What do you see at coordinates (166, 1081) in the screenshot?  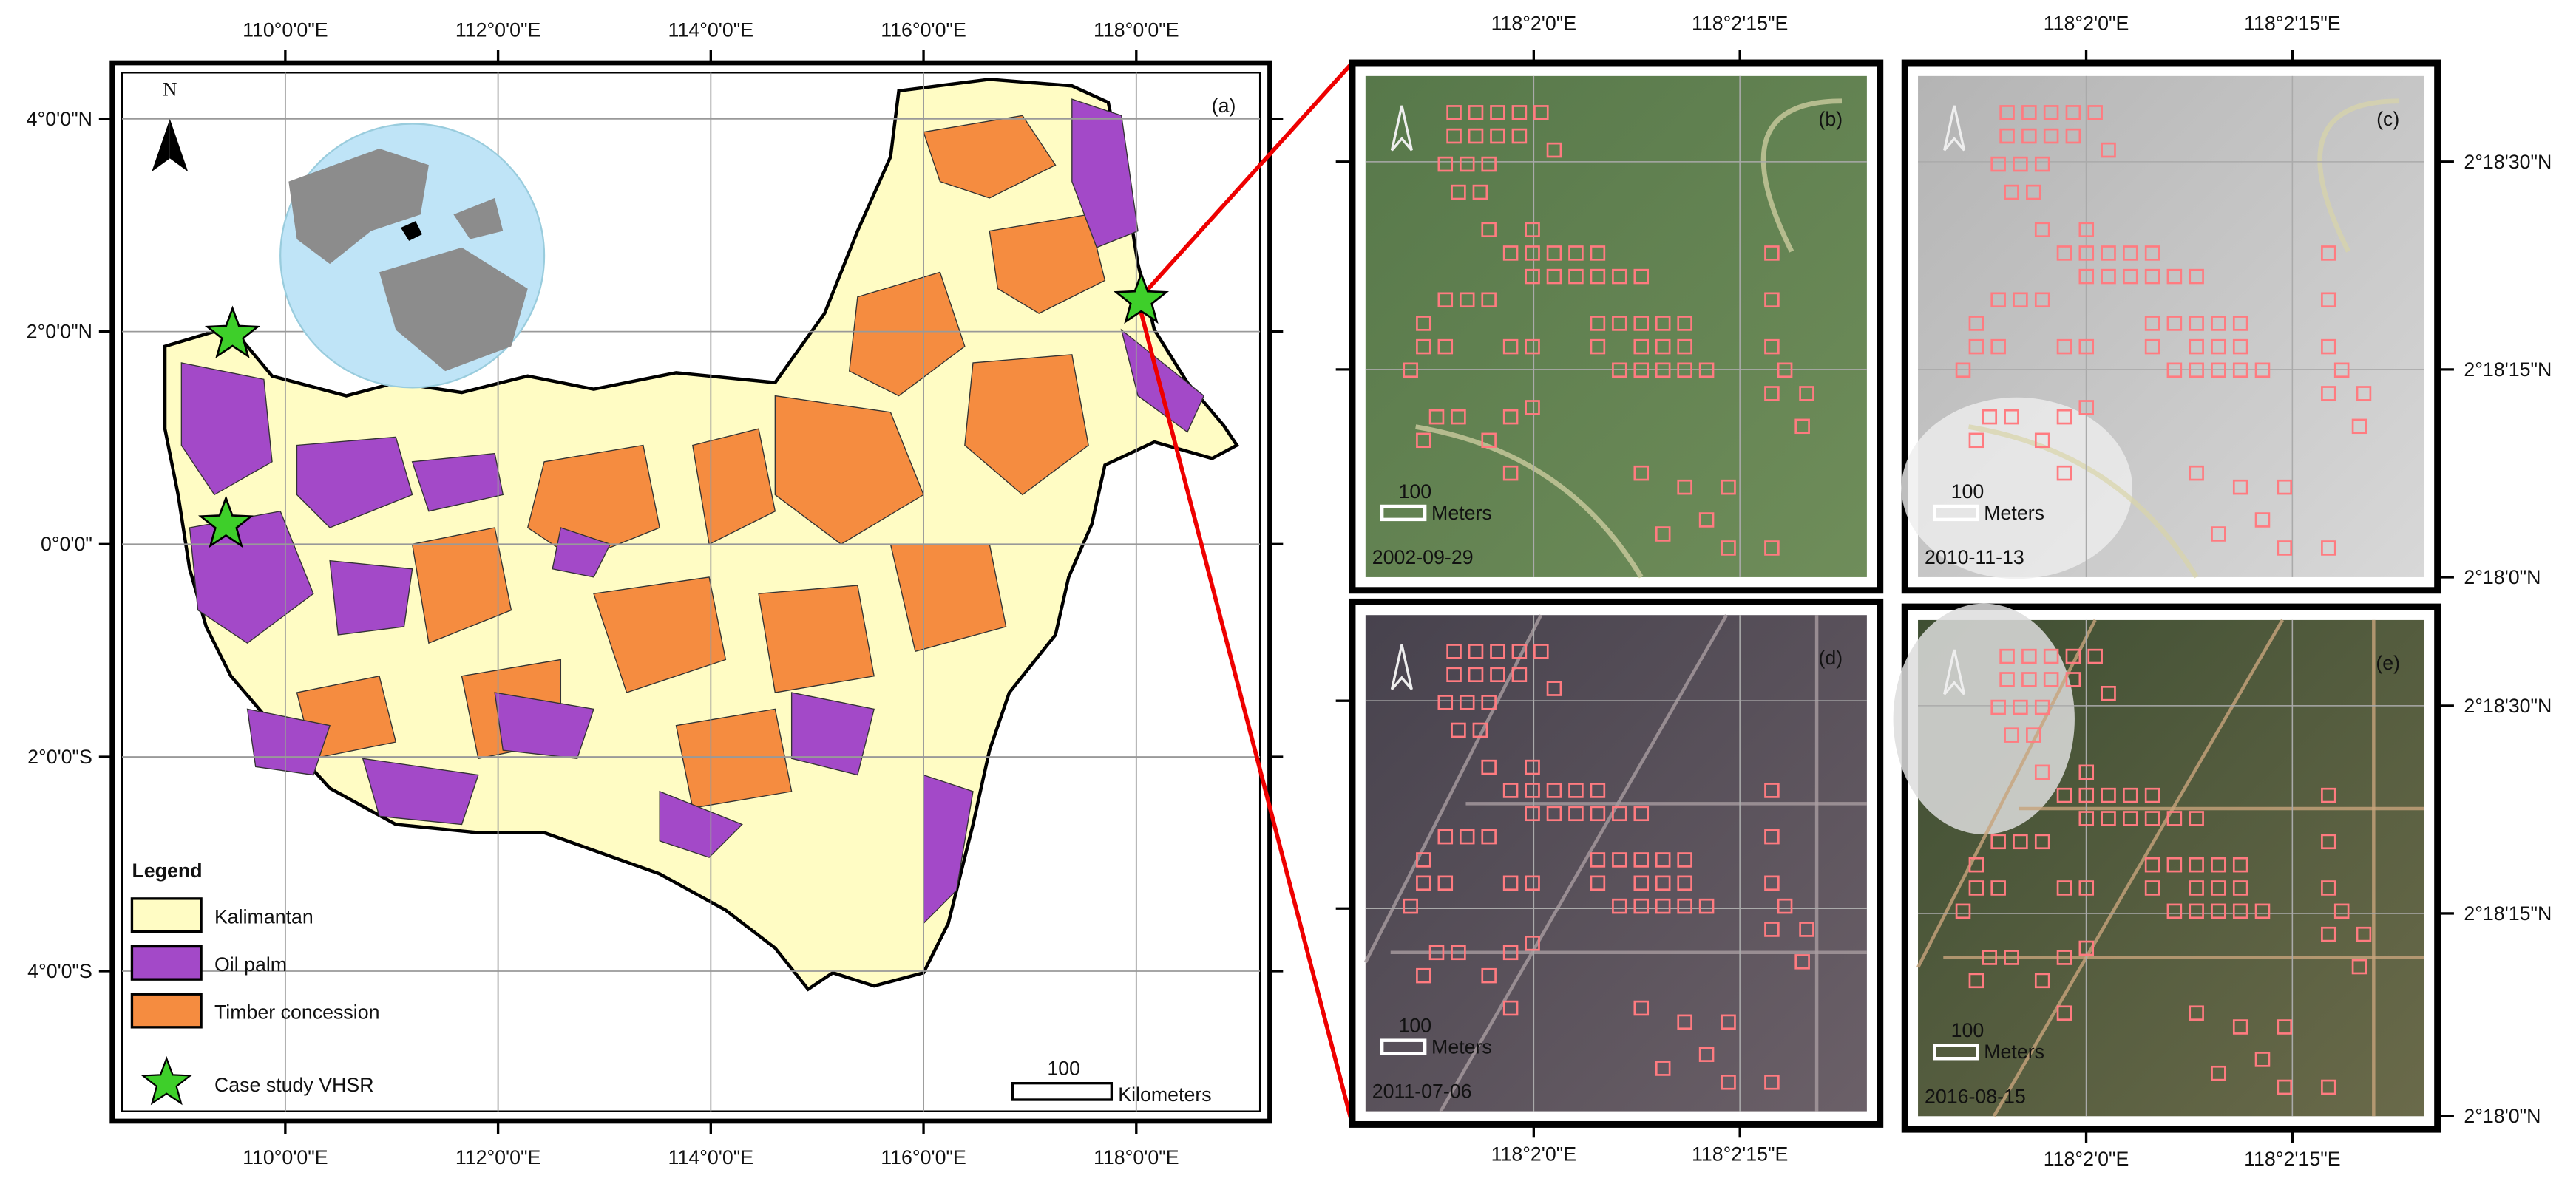 I see `legend-star` at bounding box center [166, 1081].